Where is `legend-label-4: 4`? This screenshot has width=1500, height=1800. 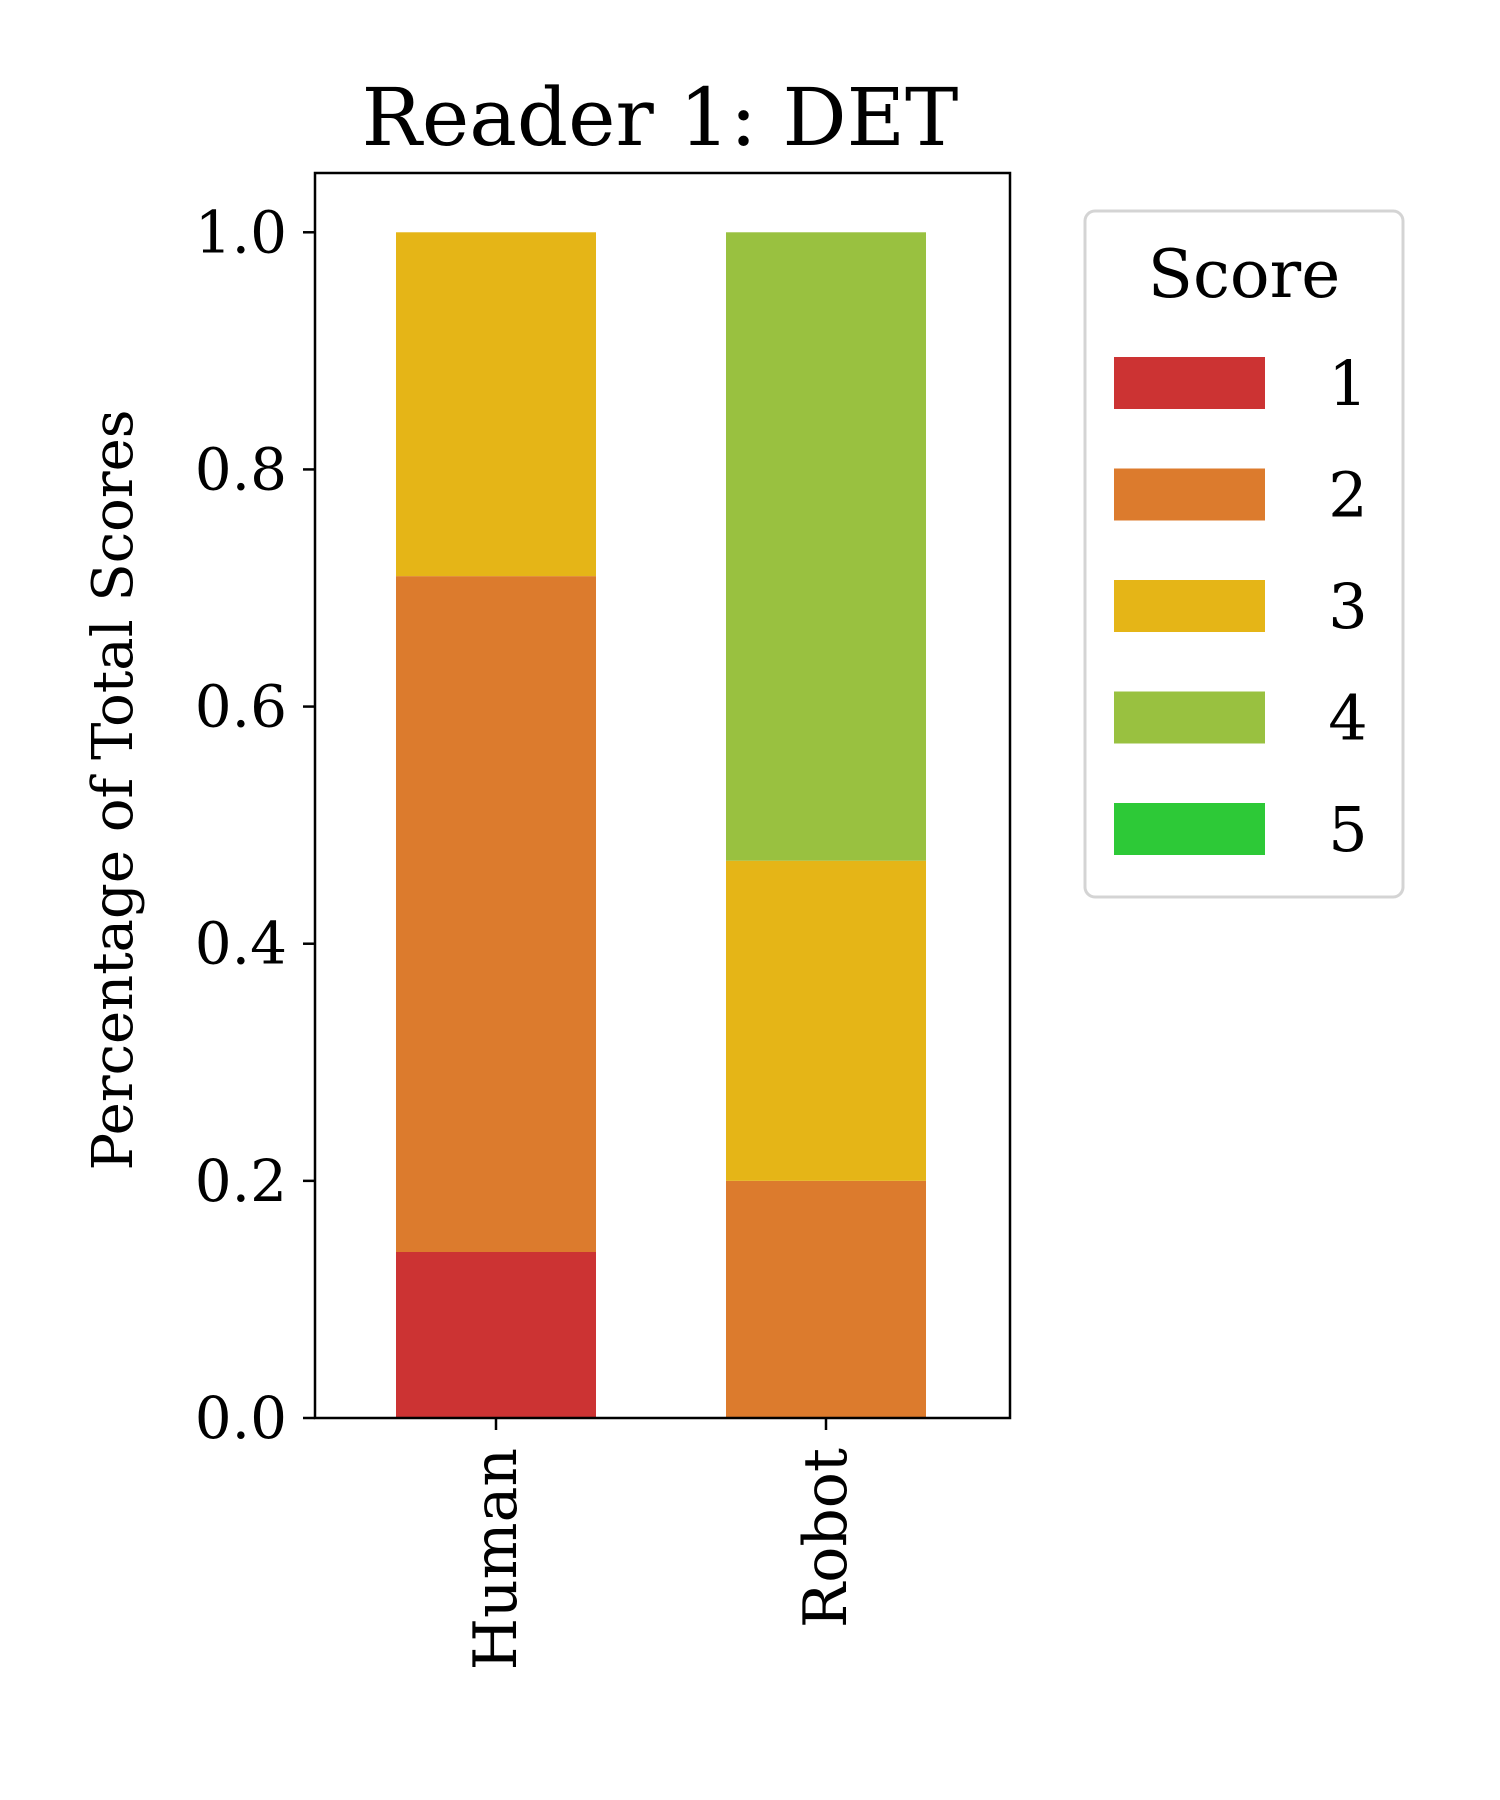
legend-label-4: 4 is located at coordinates (1347, 718).